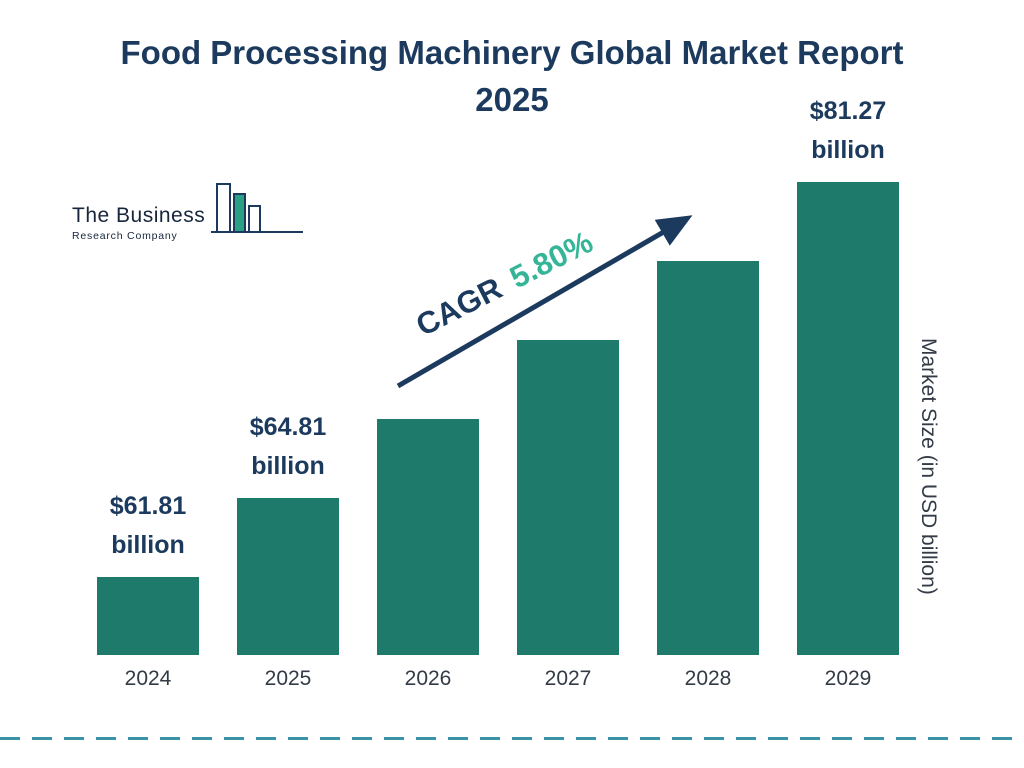  I want to click on value-label-2029: $81.27 billion, so click(848, 130).